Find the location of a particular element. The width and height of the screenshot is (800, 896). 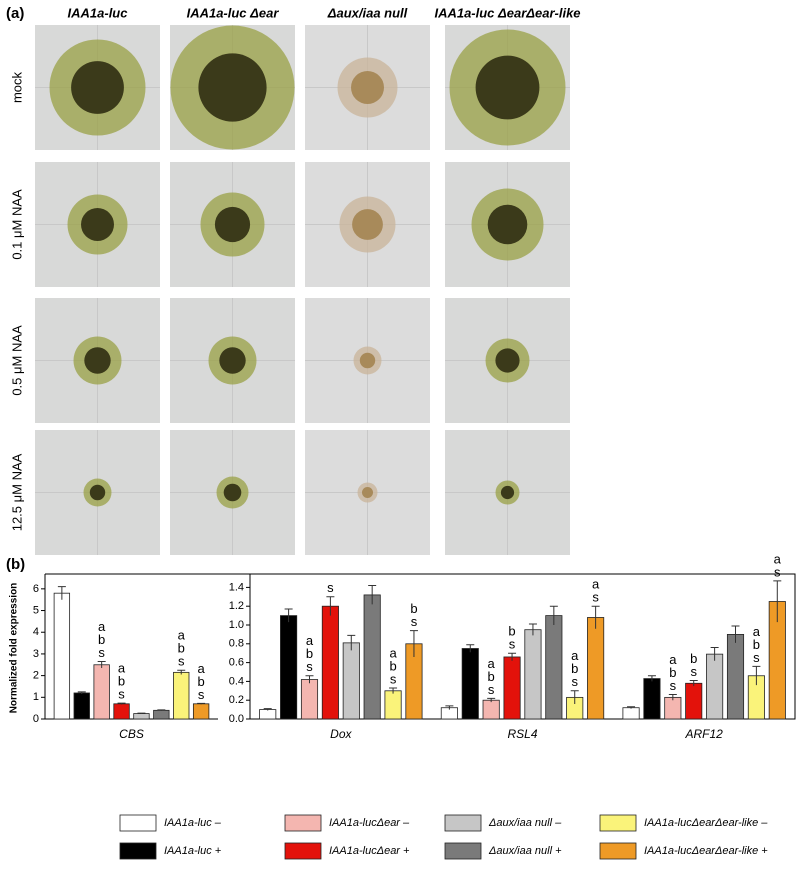

x-tick-label: CBS is located at coordinates (131, 734).